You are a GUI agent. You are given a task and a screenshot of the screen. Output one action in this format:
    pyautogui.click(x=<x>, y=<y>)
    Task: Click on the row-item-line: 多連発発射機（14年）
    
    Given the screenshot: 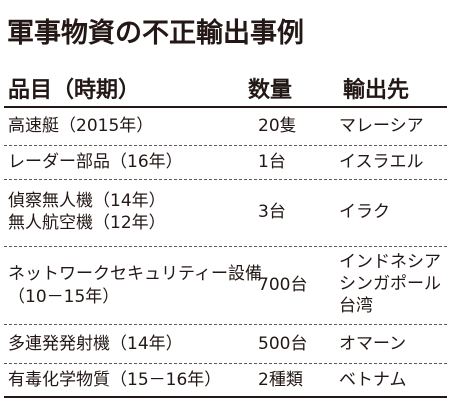 What is the action you would take?
    pyautogui.click(x=95, y=344)
    